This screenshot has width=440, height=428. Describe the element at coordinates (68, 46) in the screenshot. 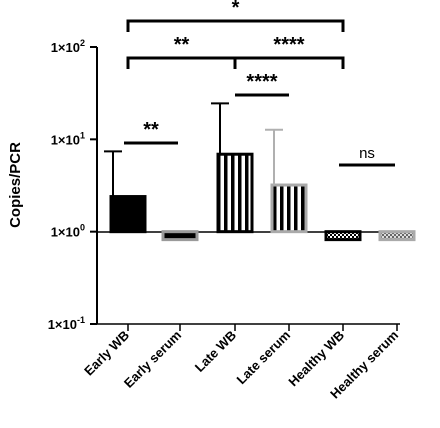

I see `y-tick-label: 1×10²` at that location.